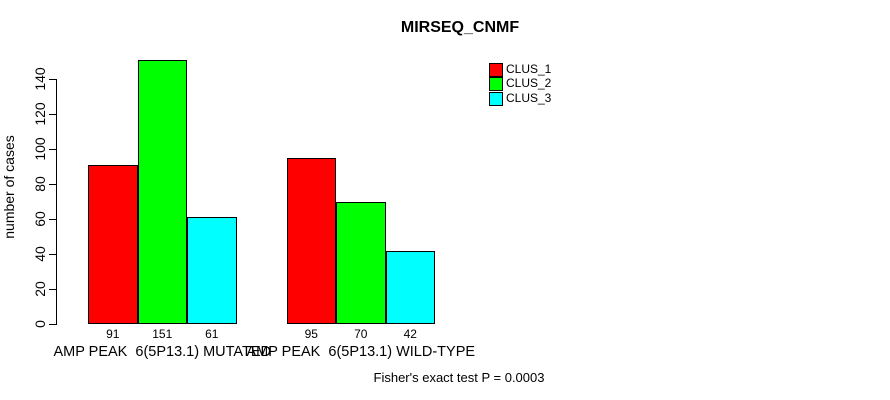 The height and width of the screenshot is (400, 890). I want to click on bar-clus_2-group2, so click(361, 262).